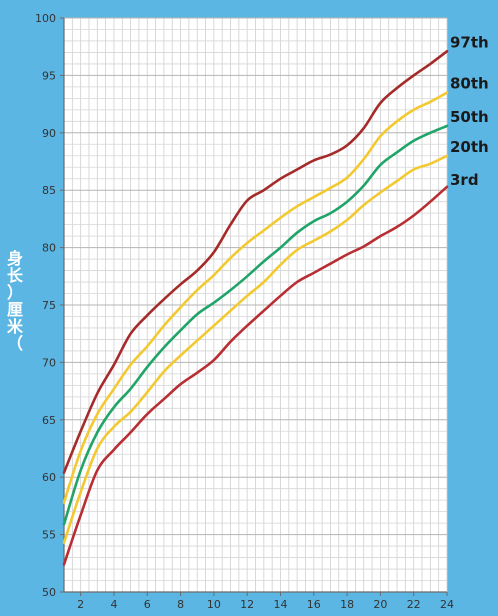 Image resolution: width=498 pixels, height=616 pixels. I want to click on x-tick-label: 22, so click(414, 604).